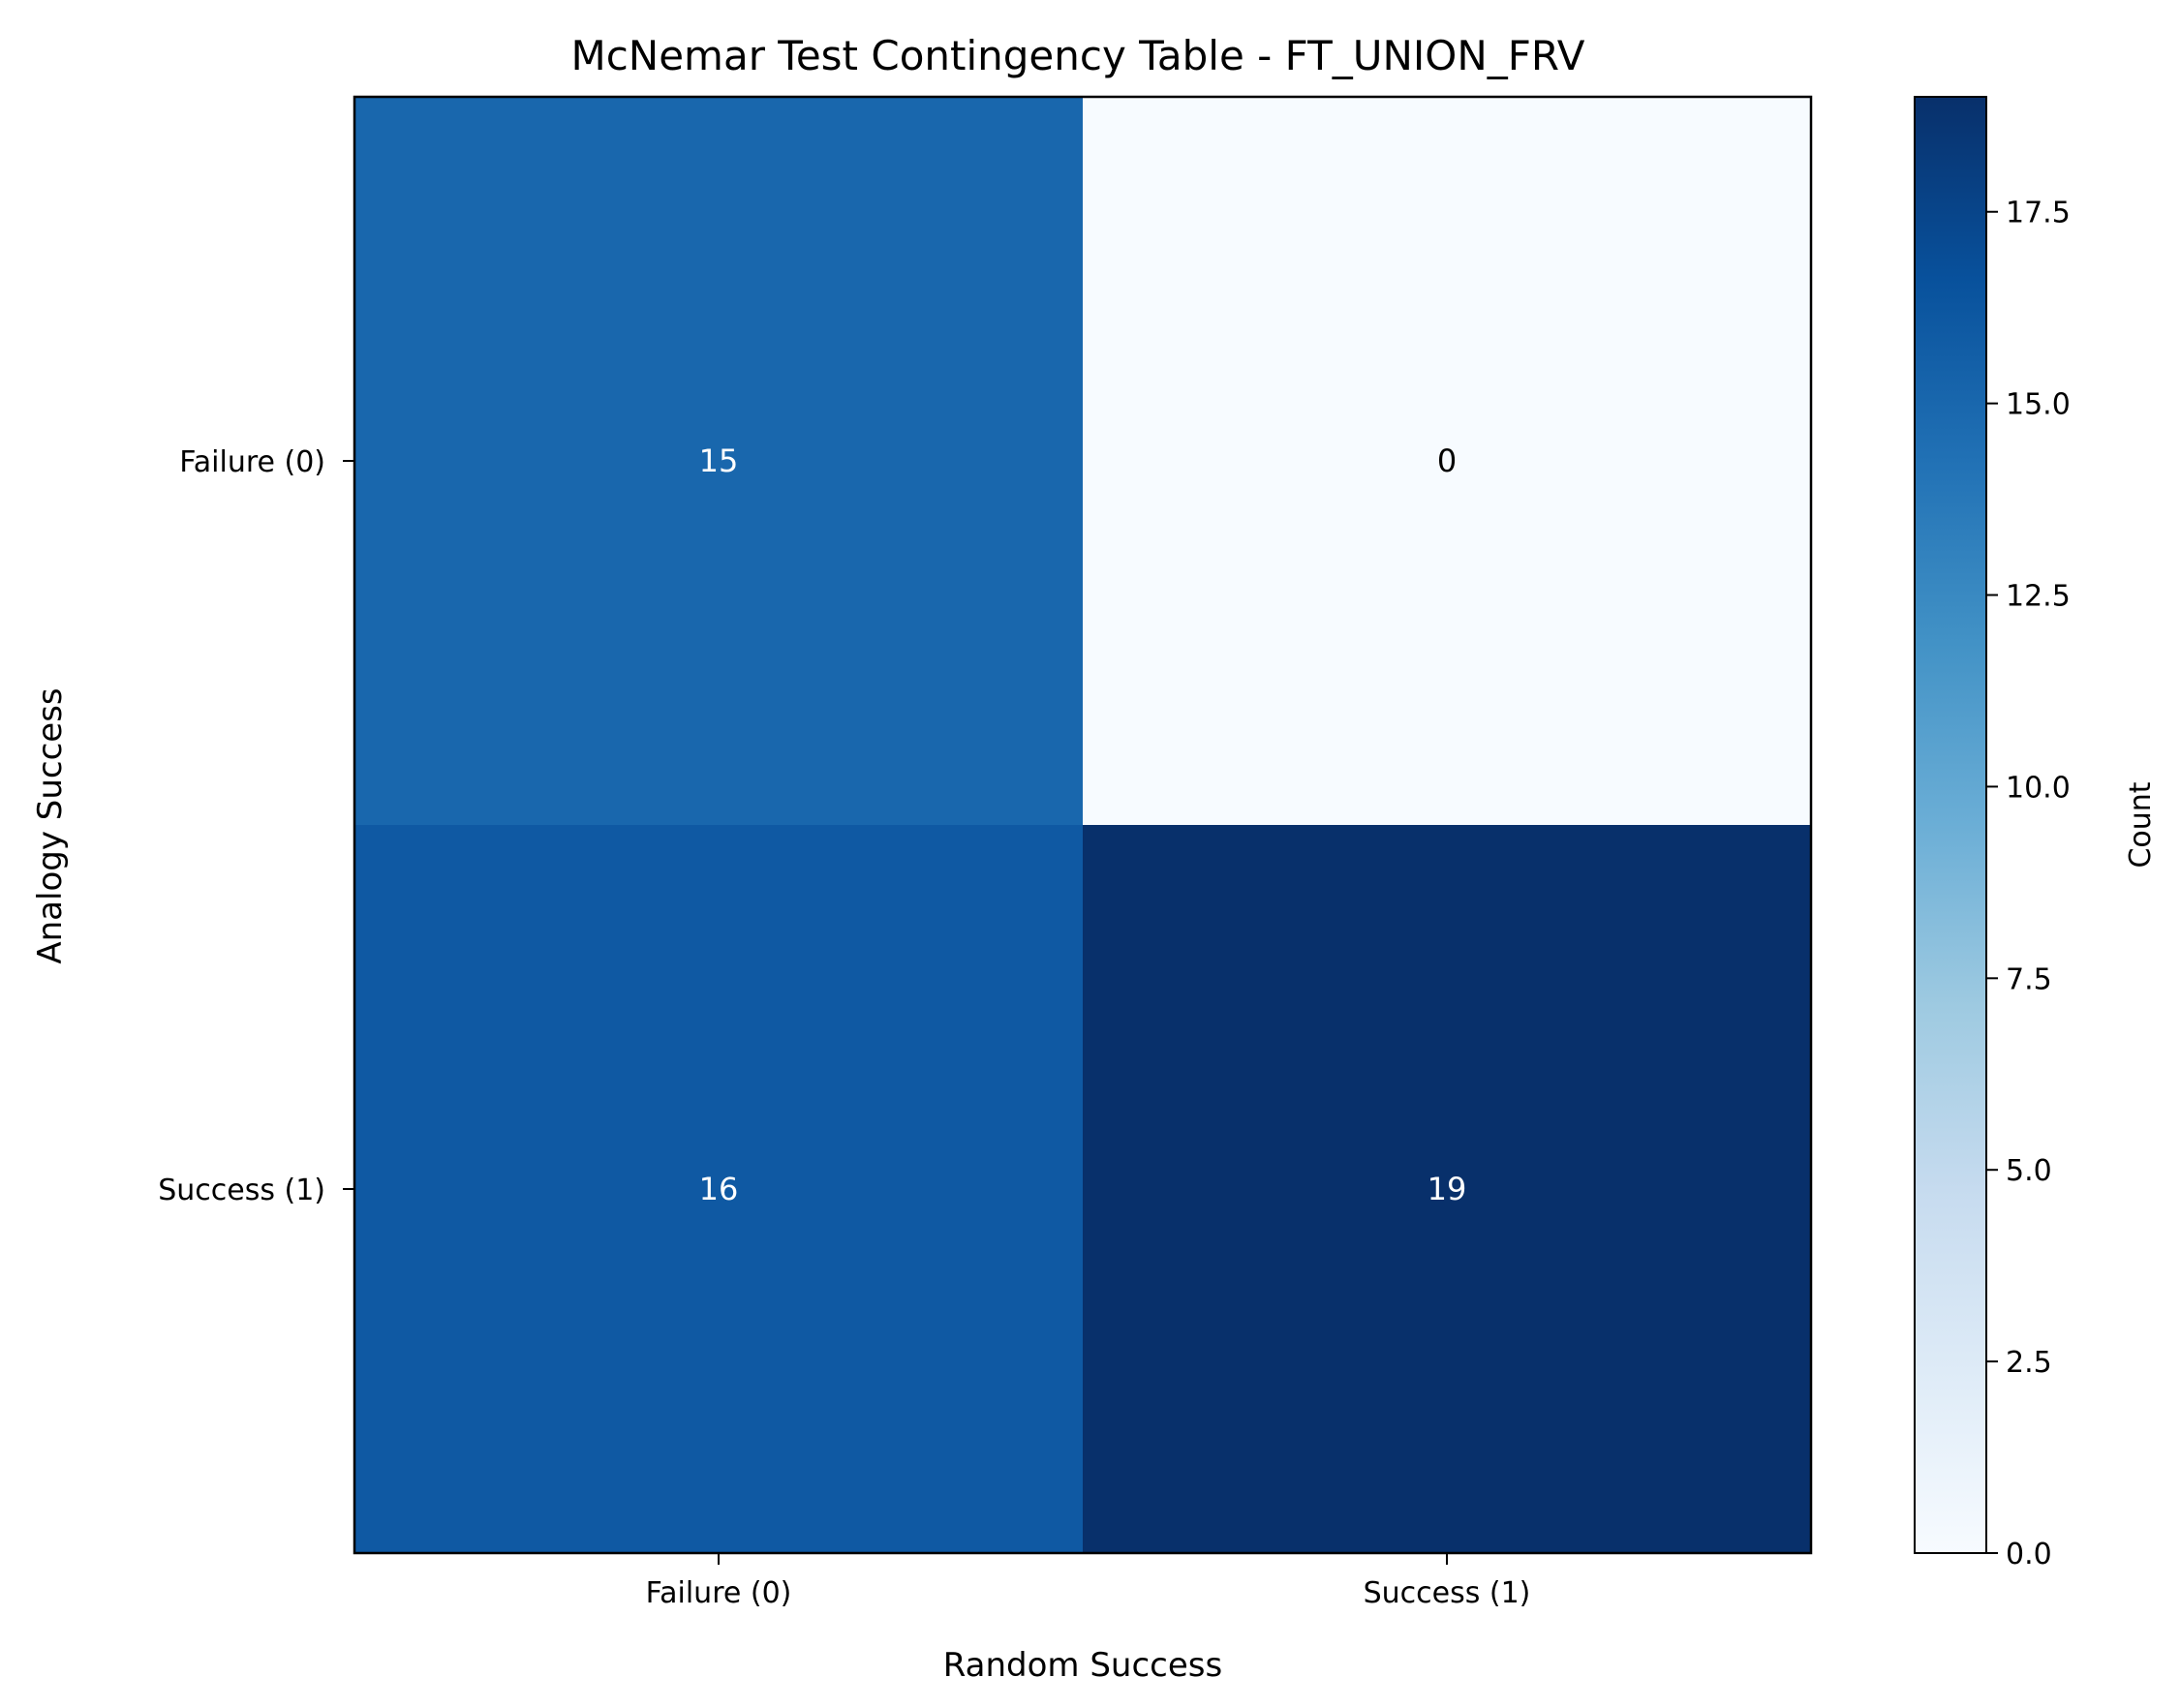  I want to click on colorbar-tick-label: 2.5, so click(2029, 1363).